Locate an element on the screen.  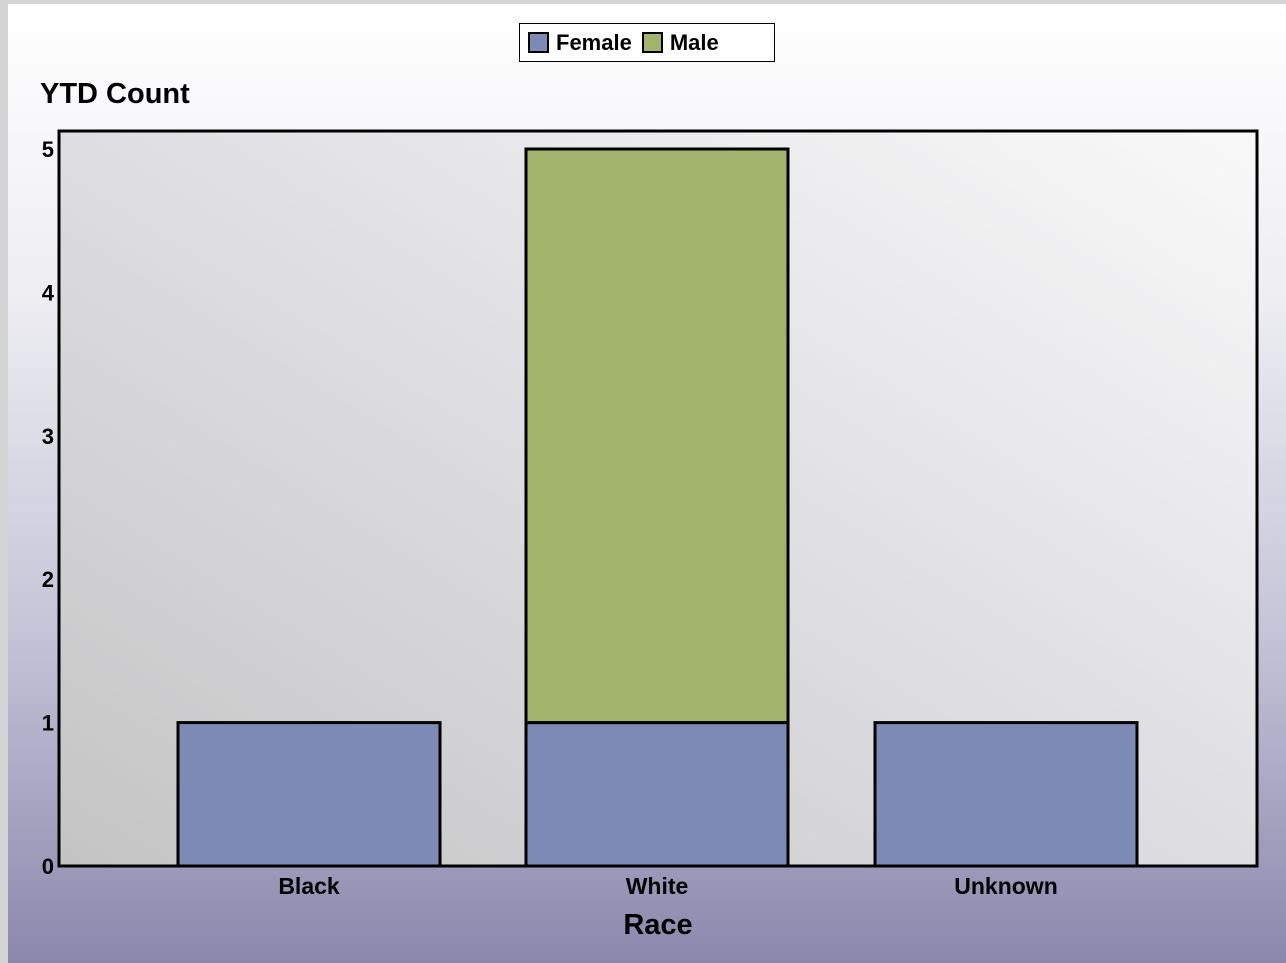
y-tick-label: 5 is located at coordinates (48, 149).